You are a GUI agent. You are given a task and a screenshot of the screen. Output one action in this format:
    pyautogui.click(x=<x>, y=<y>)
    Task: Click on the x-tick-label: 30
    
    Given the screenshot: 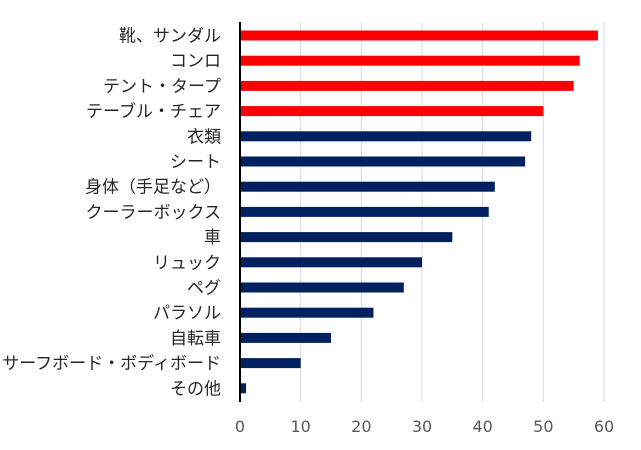 What is the action you would take?
    pyautogui.click(x=422, y=426)
    